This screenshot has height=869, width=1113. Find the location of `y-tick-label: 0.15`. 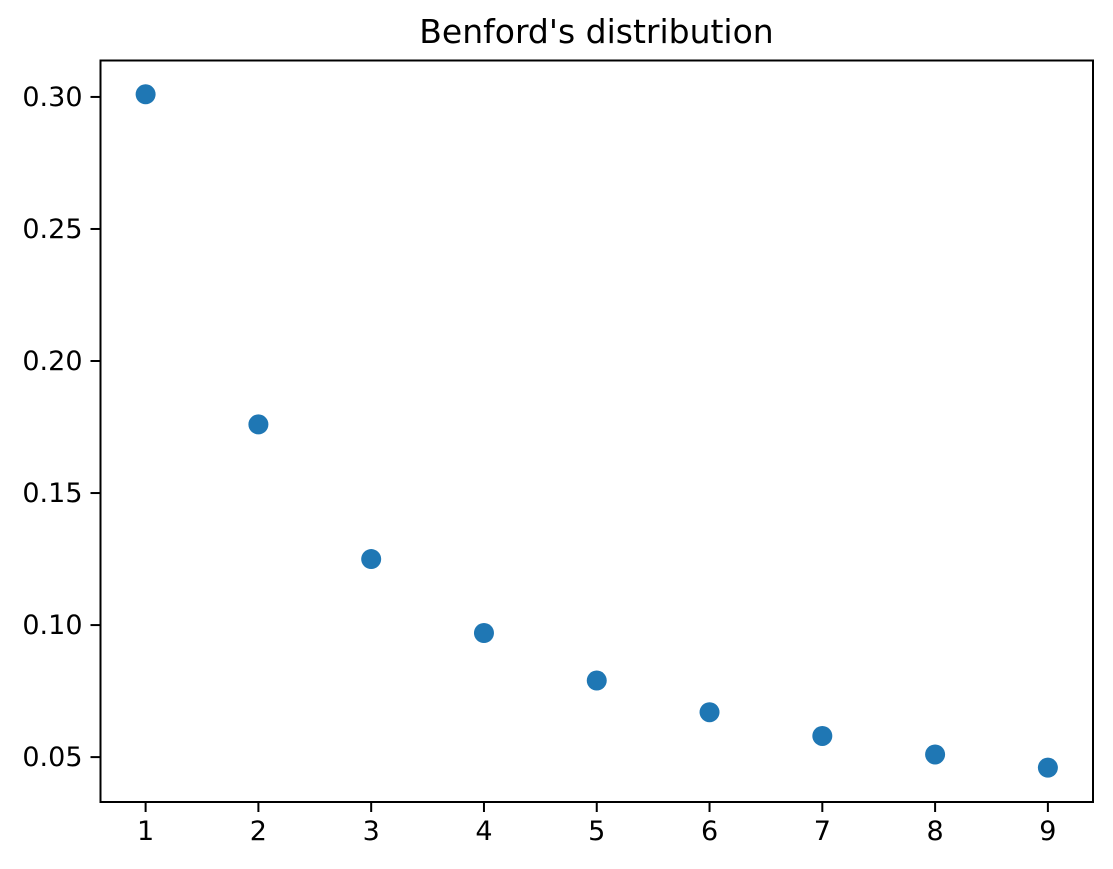

y-tick-label: 0.15 is located at coordinates (52, 493).